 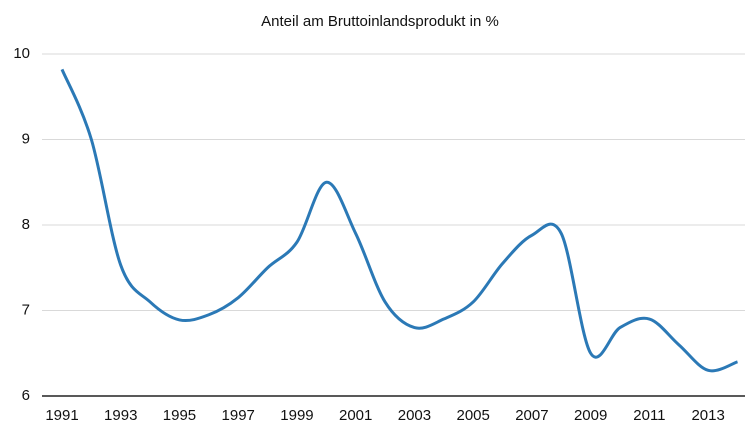 What do you see at coordinates (26, 224) in the screenshot?
I see `y-tick-label: 8` at bounding box center [26, 224].